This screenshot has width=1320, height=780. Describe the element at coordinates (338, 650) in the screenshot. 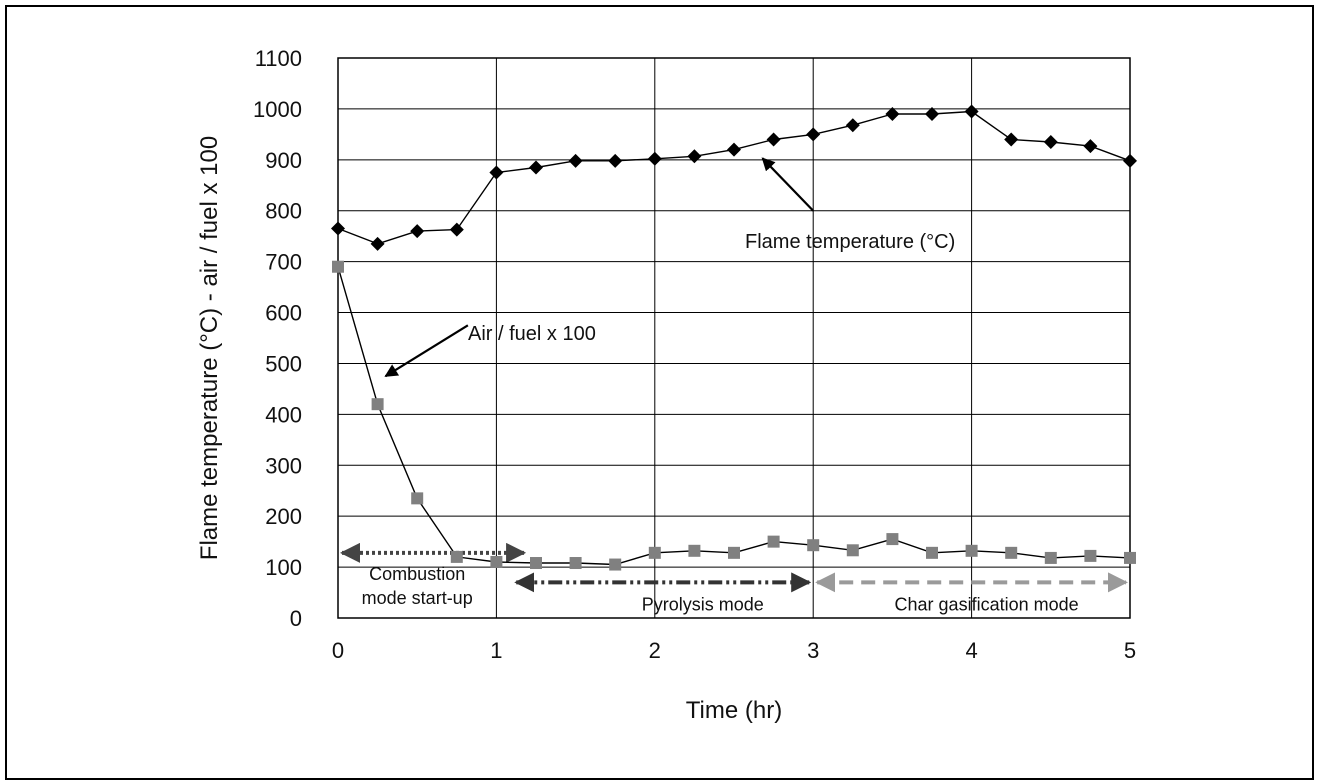

I see `x-tick-label: 0` at that location.